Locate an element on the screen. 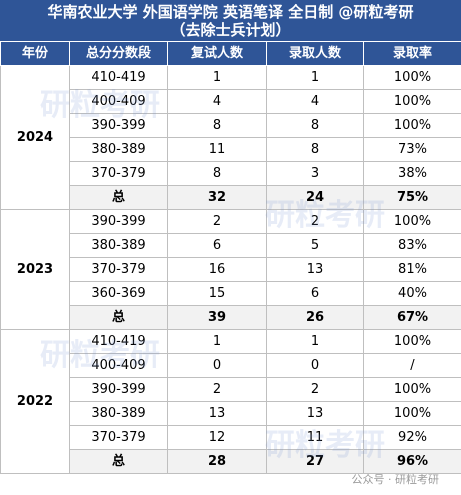  total-admitted: 24 is located at coordinates (315, 197).